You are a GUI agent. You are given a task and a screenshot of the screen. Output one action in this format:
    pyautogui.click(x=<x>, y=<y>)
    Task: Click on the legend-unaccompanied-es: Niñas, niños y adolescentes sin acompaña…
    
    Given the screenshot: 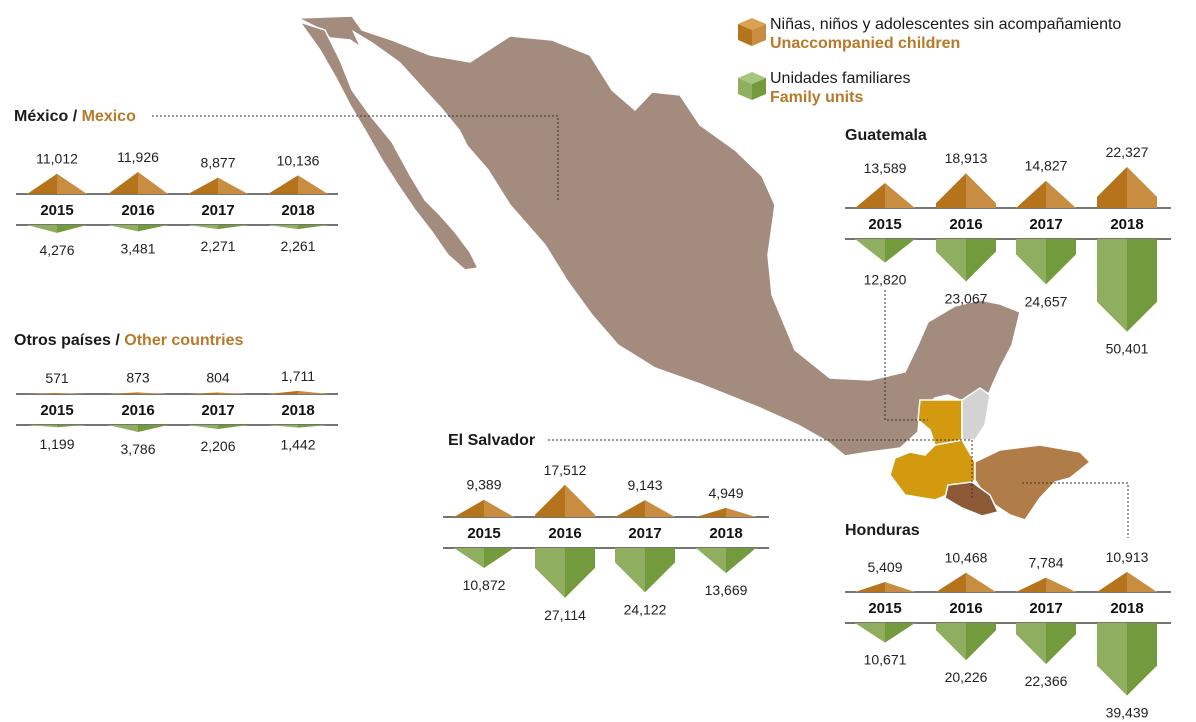 What is the action you would take?
    pyautogui.click(x=946, y=24)
    